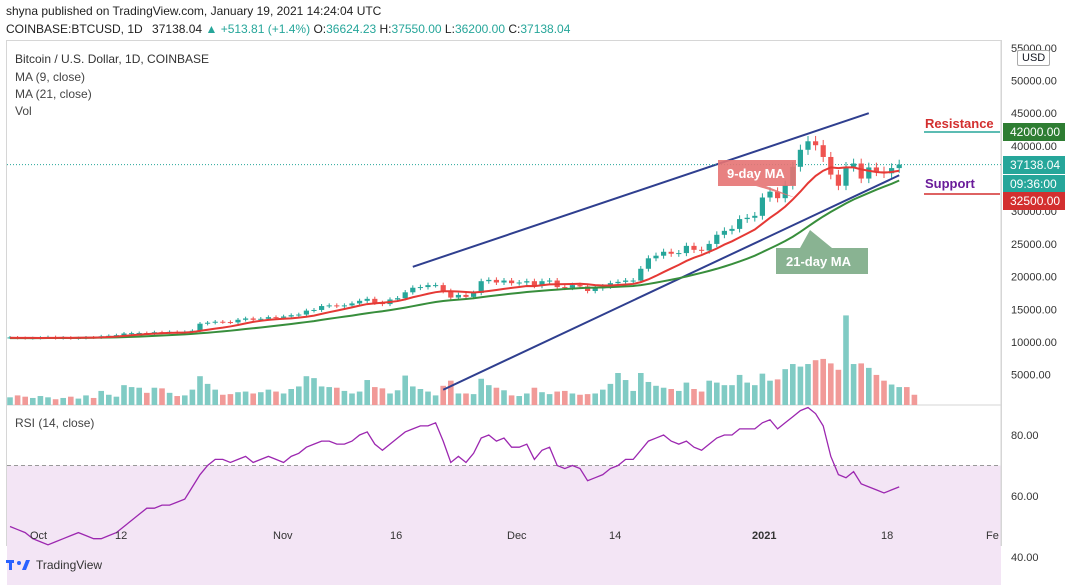 The height and width of the screenshot is (585, 1073). I want to click on date-tick-label: 18, so click(887, 536).